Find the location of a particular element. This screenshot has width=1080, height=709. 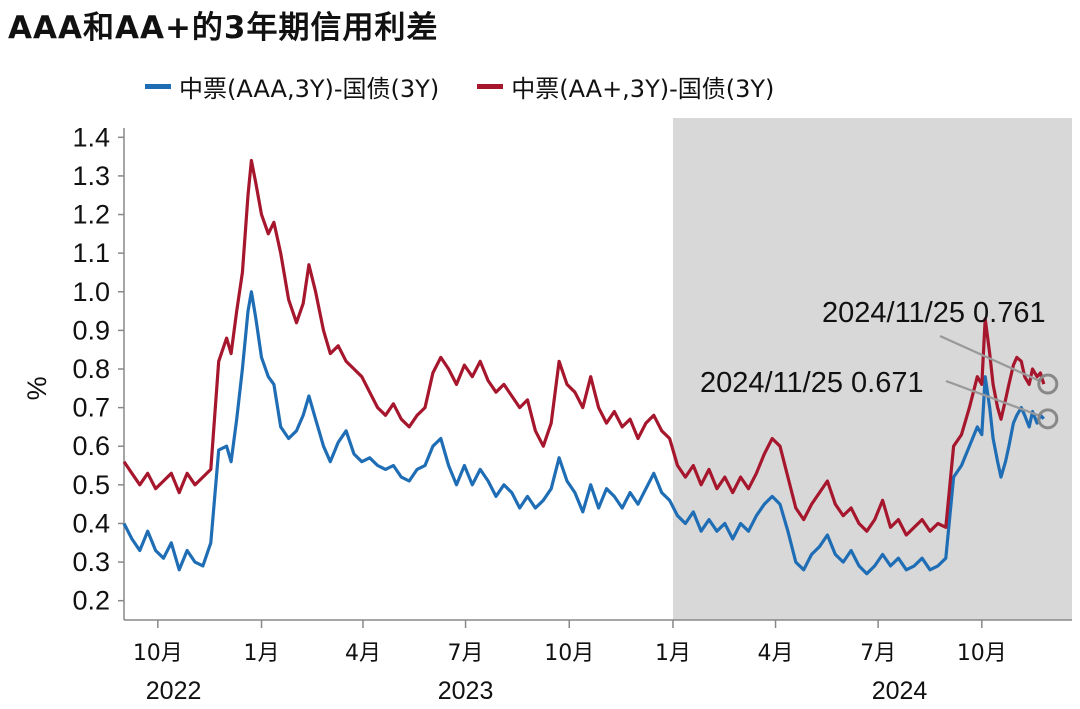

y-tick-label: 0.9 is located at coordinates (91, 330).